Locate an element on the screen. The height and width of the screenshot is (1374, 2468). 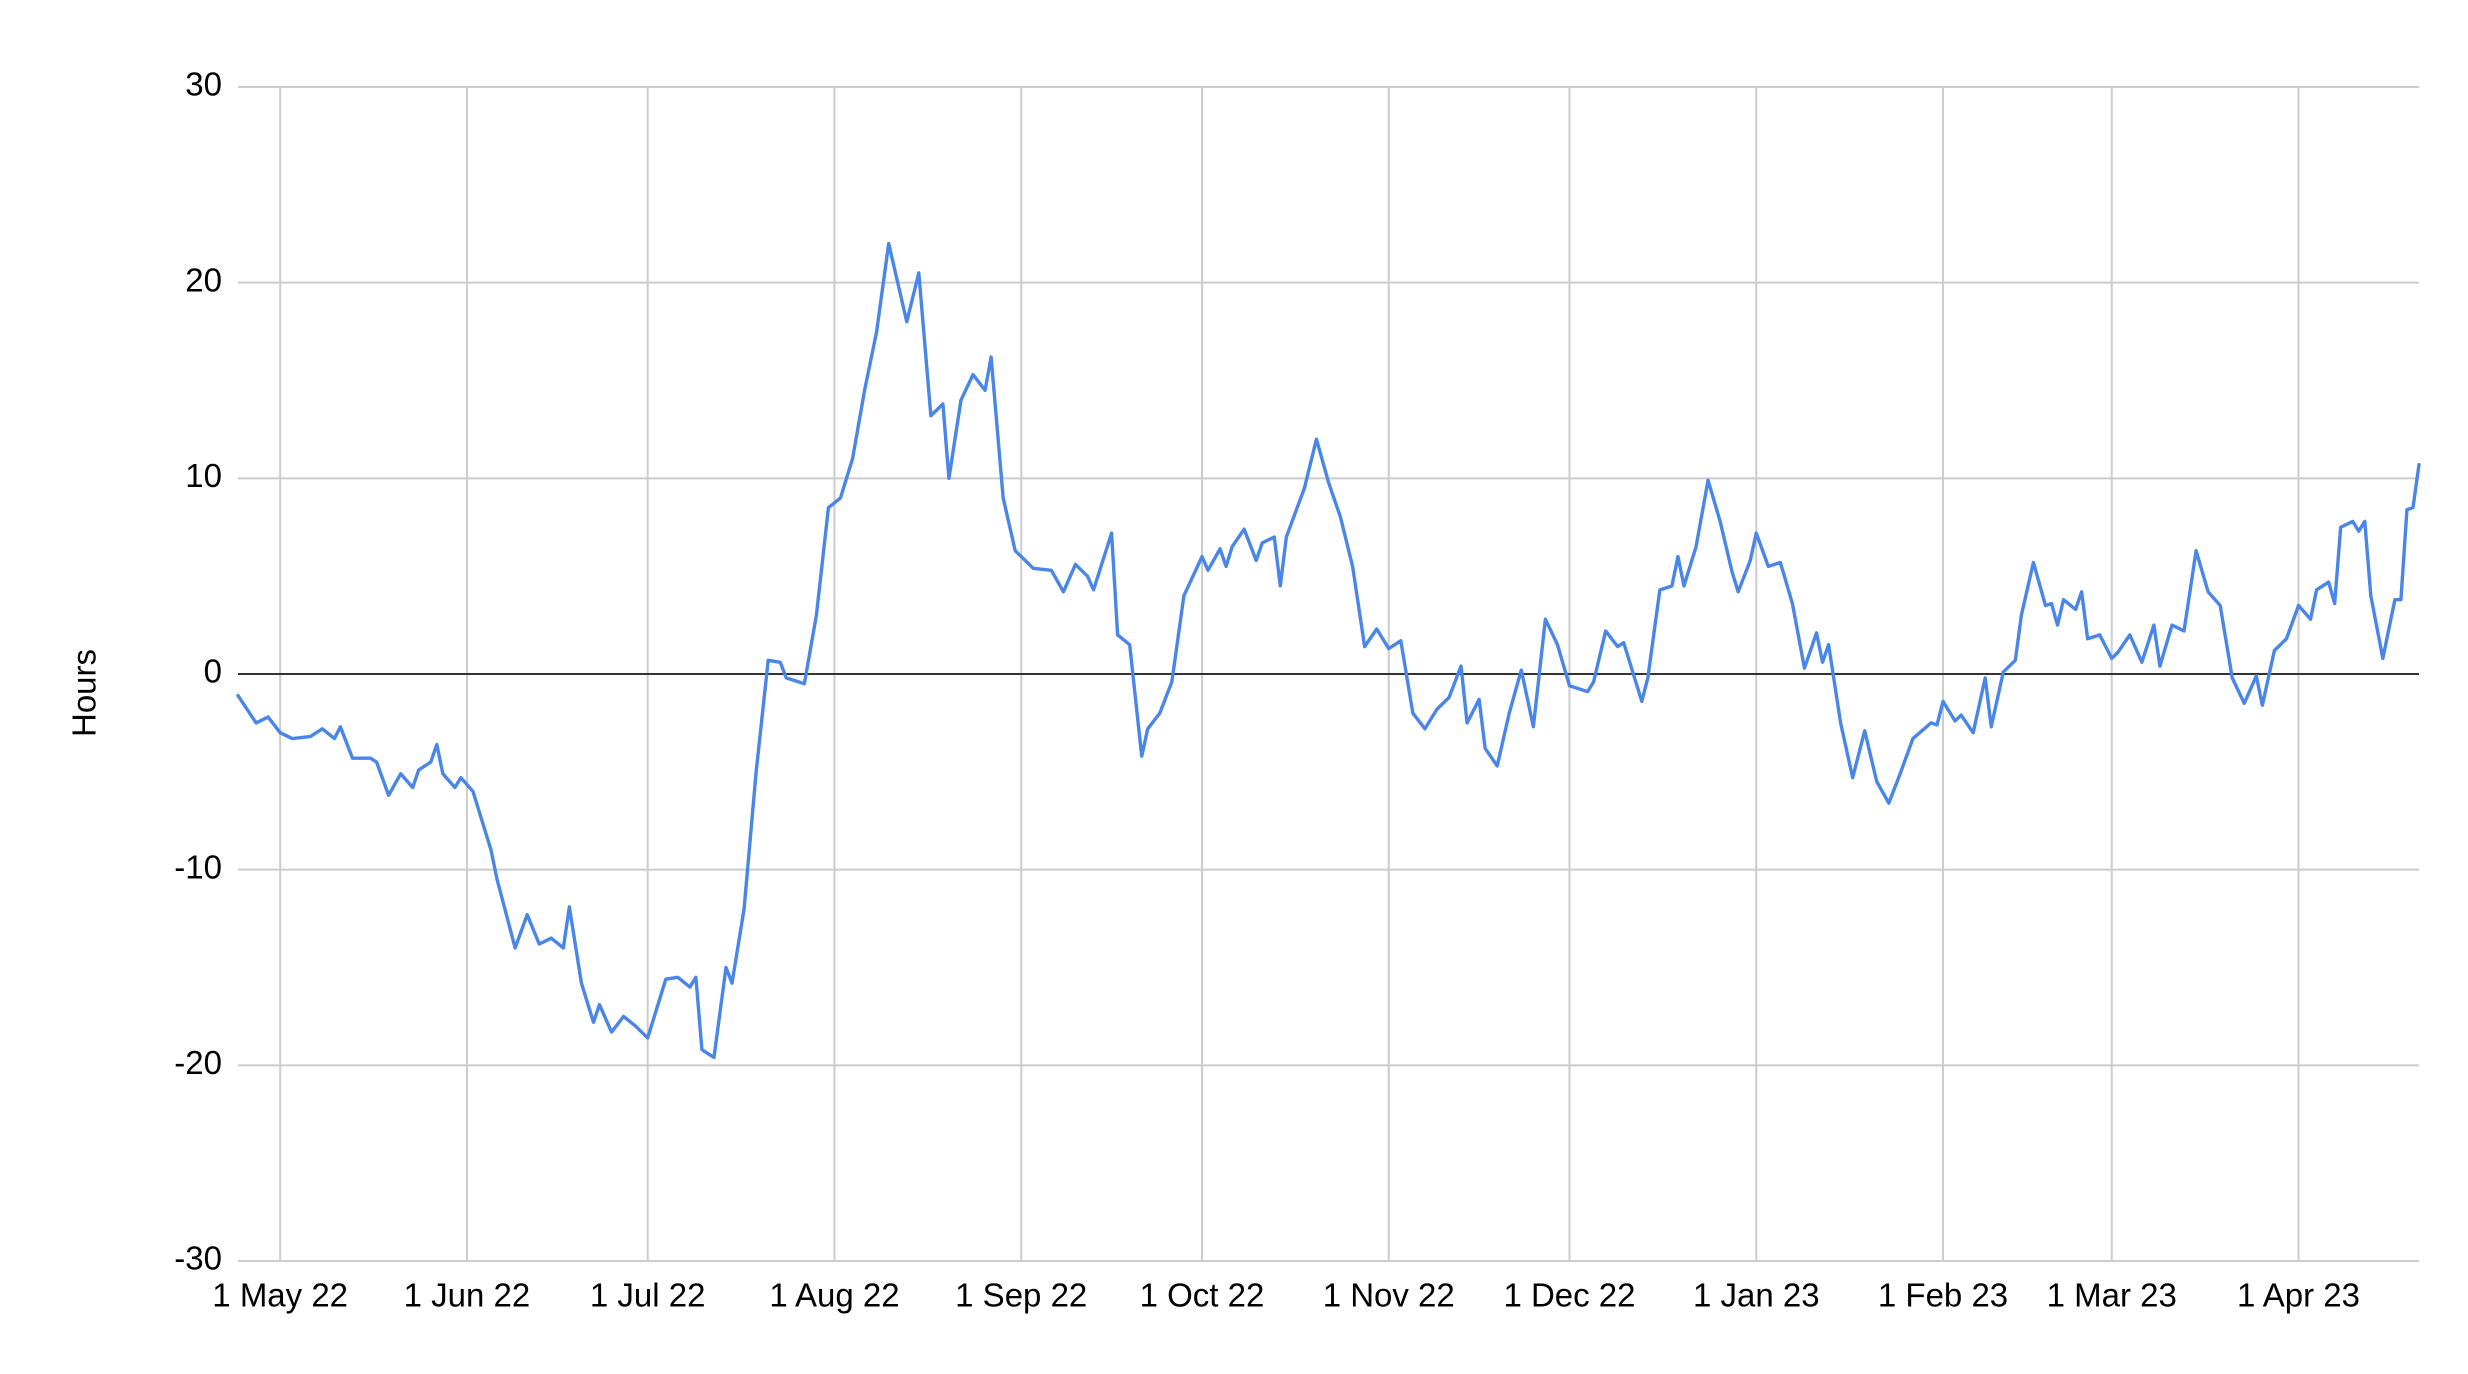
y-tick-label: 0 is located at coordinates (213, 671).